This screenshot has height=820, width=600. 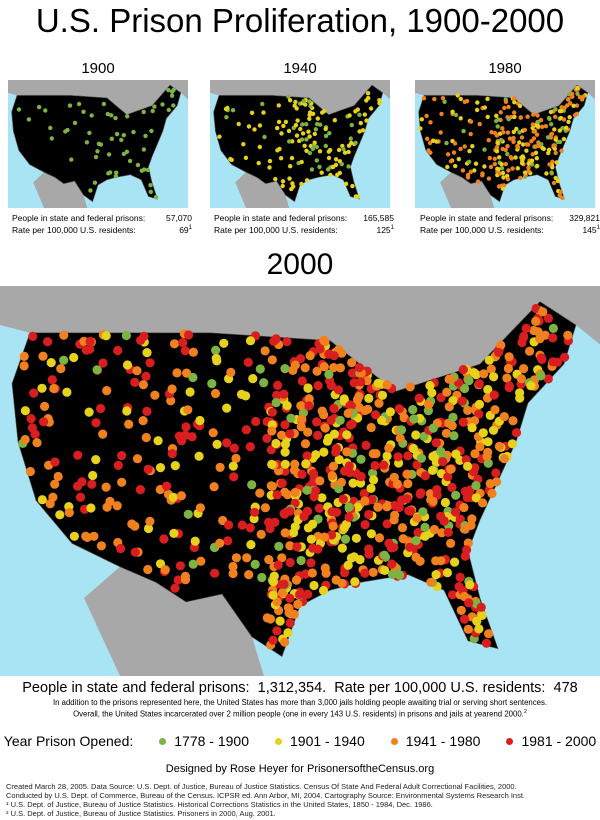 What do you see at coordinates (525, 712) in the screenshot?
I see `footnote-mark: 2` at bounding box center [525, 712].